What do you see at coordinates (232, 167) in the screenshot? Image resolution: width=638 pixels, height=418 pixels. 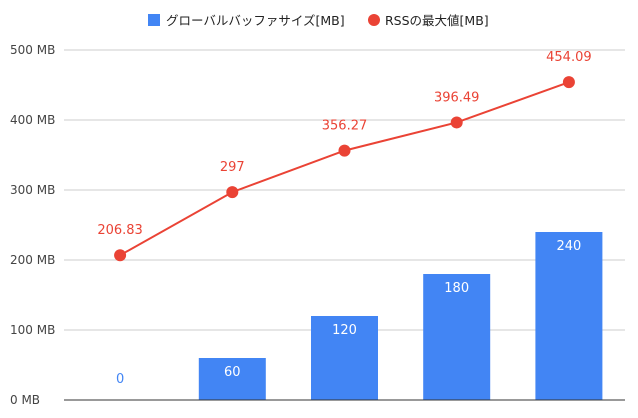 I see `line-value-label: 297` at bounding box center [232, 167].